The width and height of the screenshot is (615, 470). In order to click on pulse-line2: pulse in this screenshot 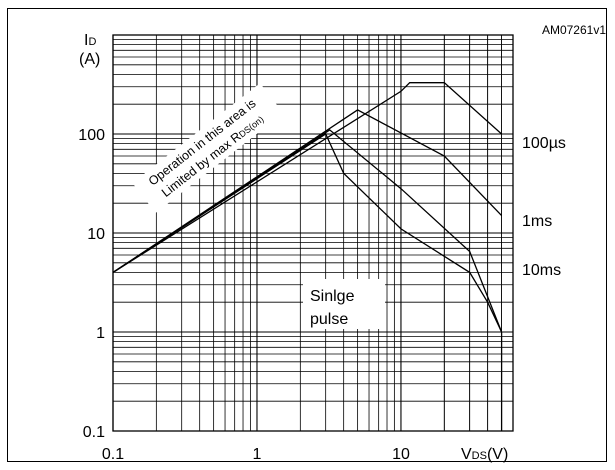, I will do `click(329, 319)`.